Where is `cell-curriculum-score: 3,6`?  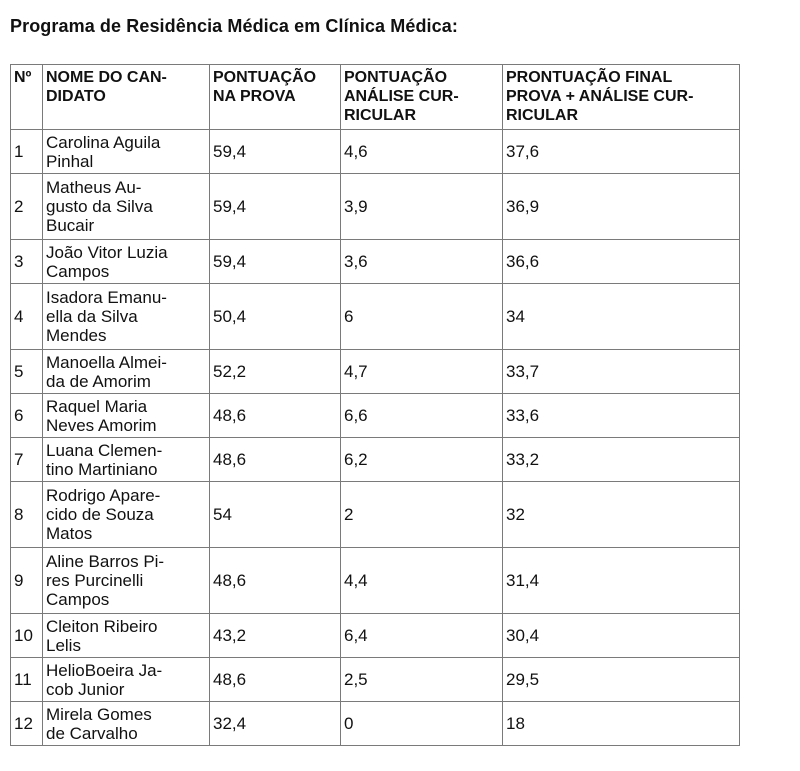
cell-curriculum-score: 3,6 is located at coordinates (421, 261).